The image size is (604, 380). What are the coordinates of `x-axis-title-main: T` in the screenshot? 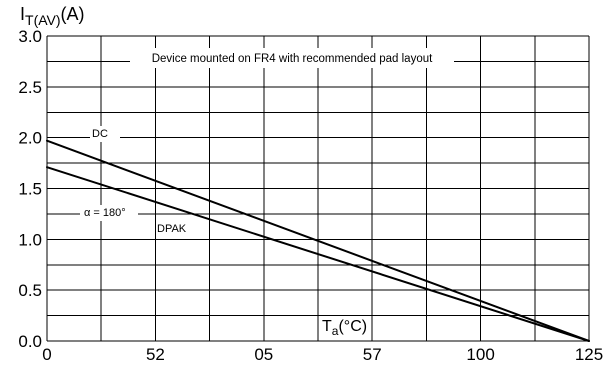 It's located at (327, 326).